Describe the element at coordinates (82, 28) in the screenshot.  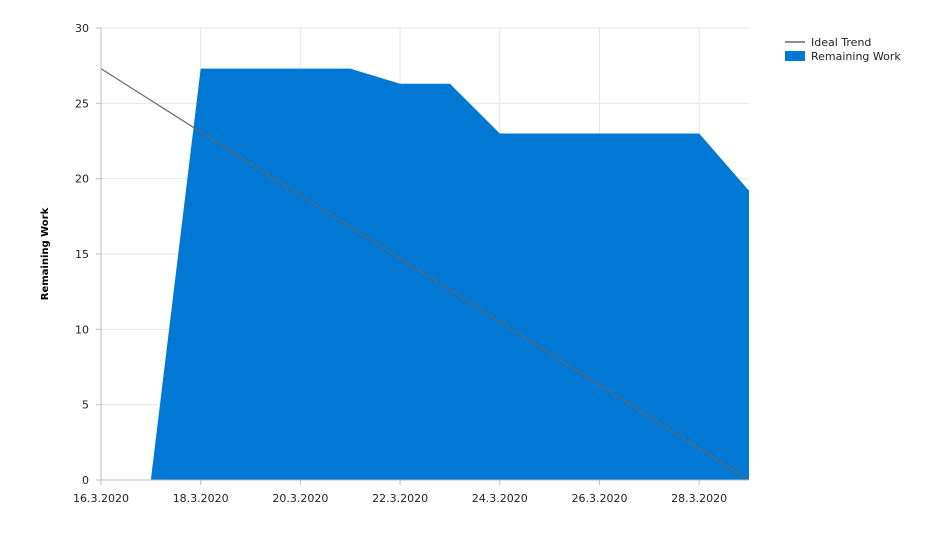
I see `y-tick-label: 30` at that location.